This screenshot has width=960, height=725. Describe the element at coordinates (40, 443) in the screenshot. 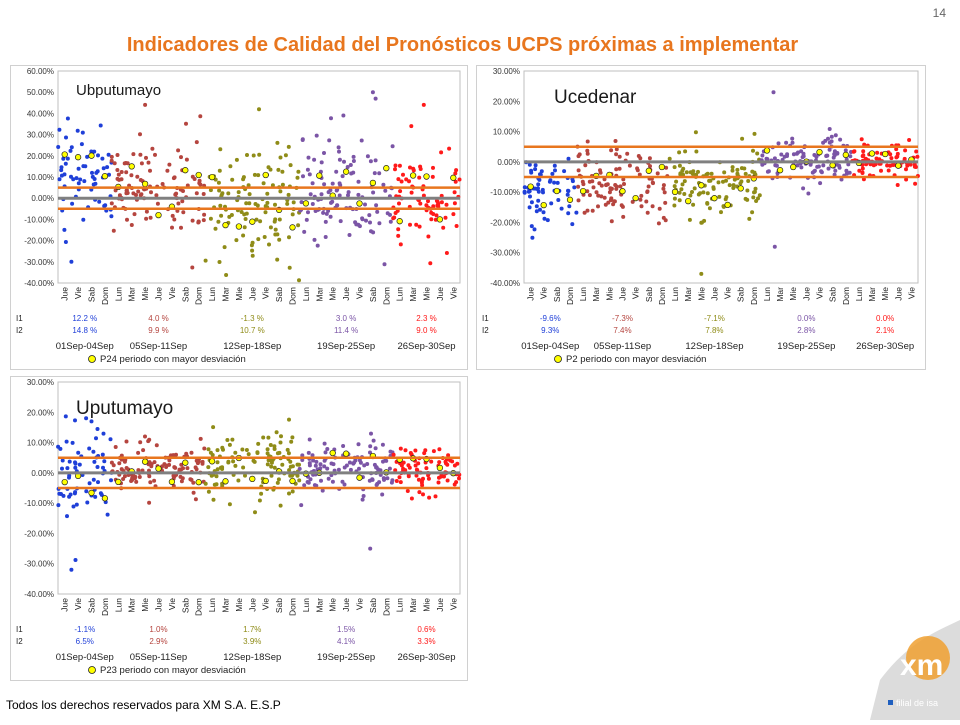

I see `y-tick-label: 10.00%` at that location.